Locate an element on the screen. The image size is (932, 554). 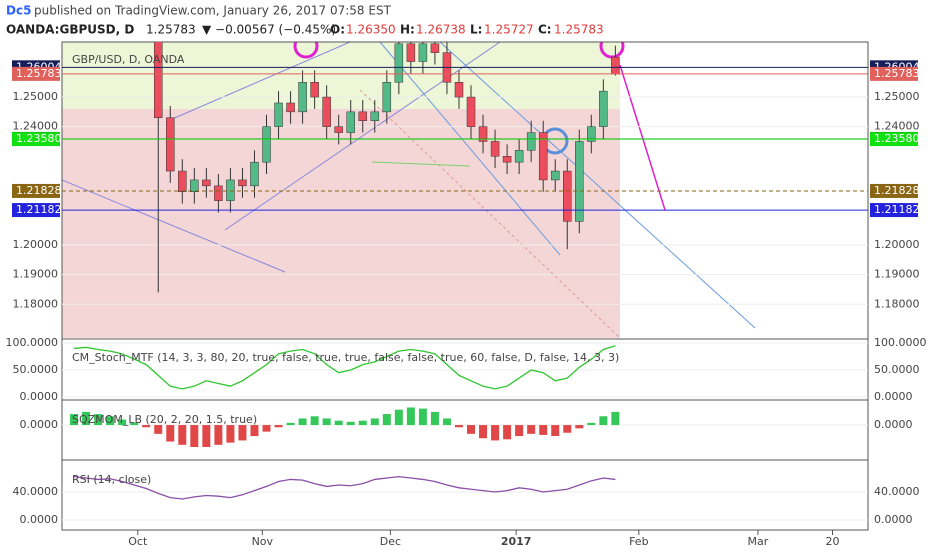
publisher: Dc5 is located at coordinates (18, 11).